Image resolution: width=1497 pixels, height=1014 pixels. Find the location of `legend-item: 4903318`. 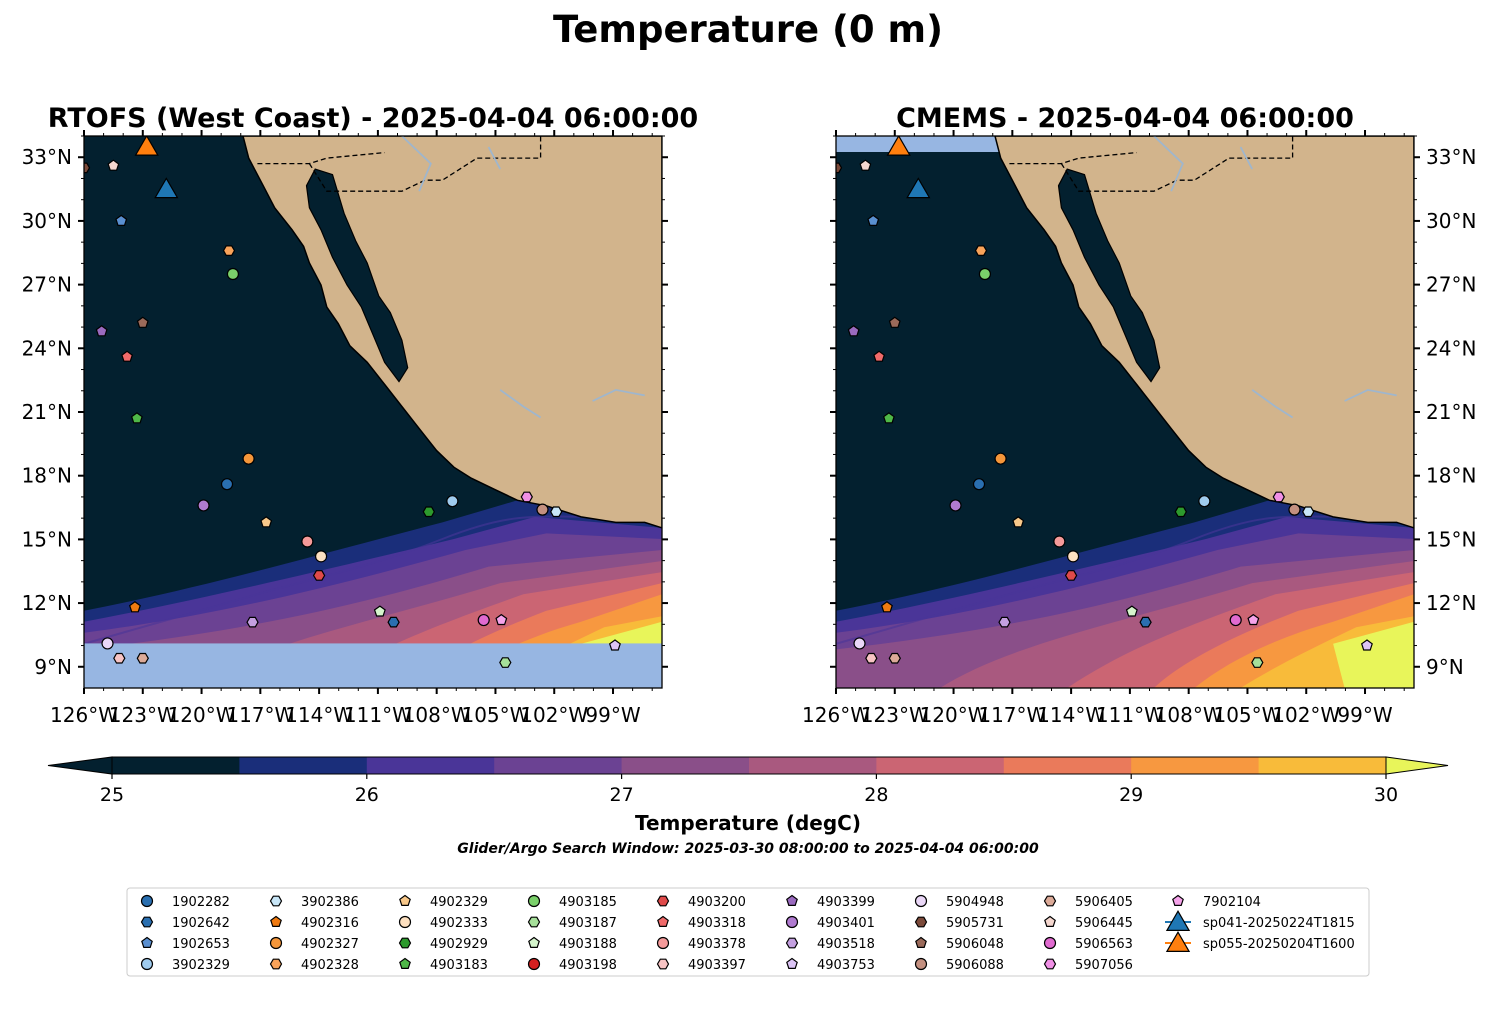

legend-item: 4903318 is located at coordinates (701, 923).